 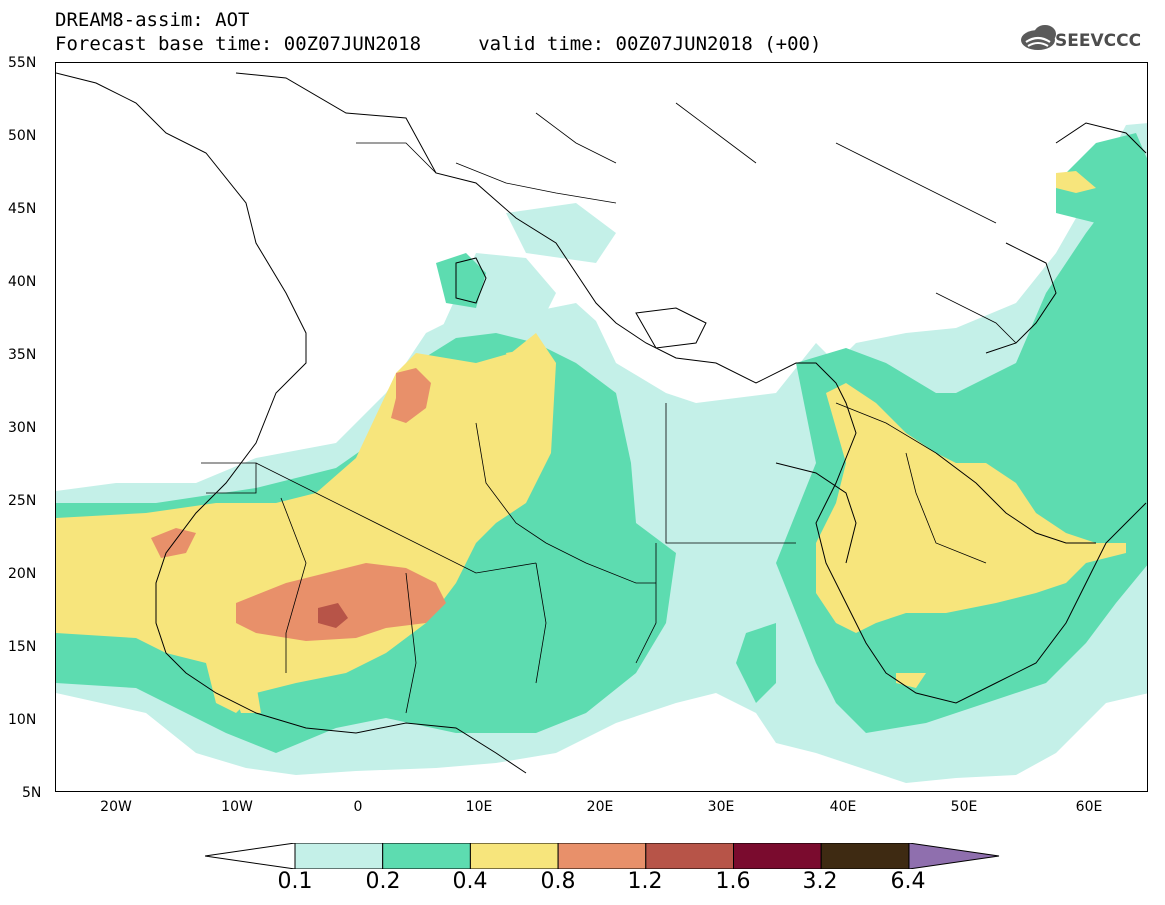 I want to click on colorbar-label: 1.6, so click(x=733, y=881).